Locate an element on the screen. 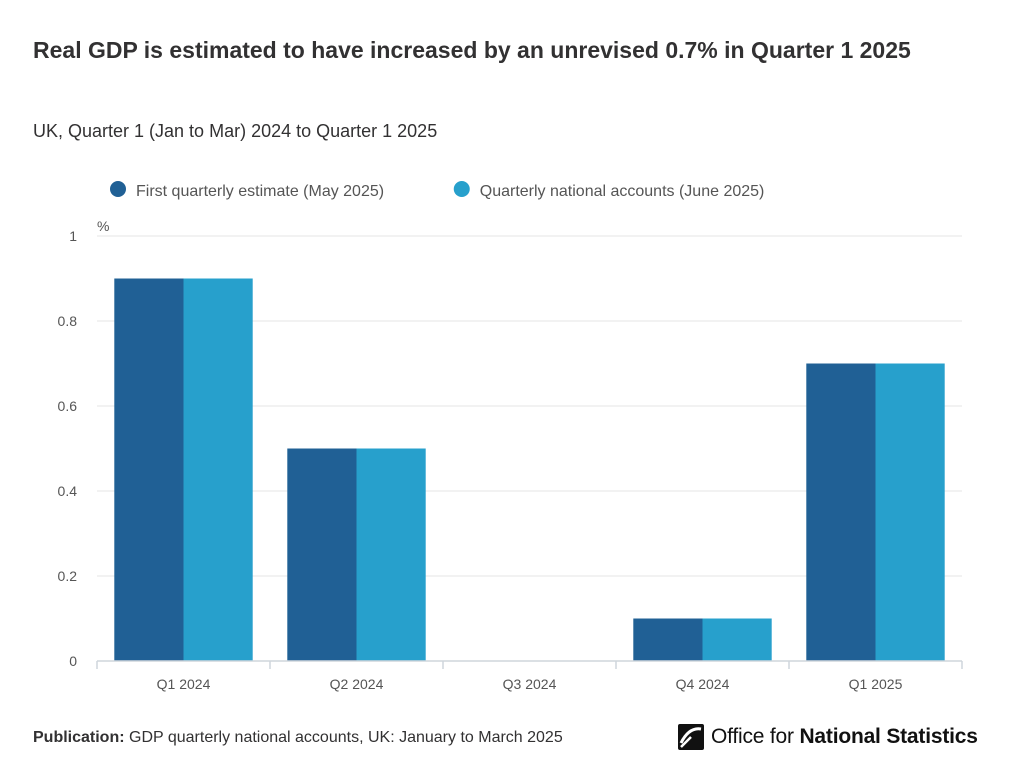  legend-label-1: First quarterly estimate (May 2025) is located at coordinates (260, 191).